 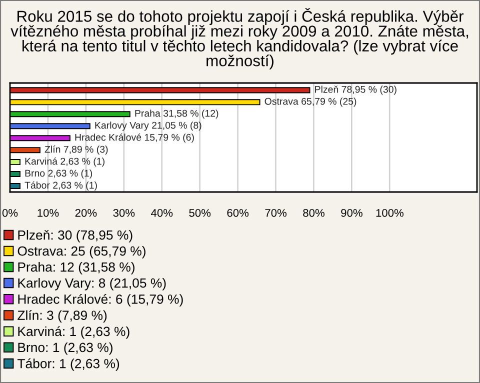 What do you see at coordinates (92, 284) in the screenshot?
I see `legend-label: Karlovy Vary: 8 (21,05 %)` at bounding box center [92, 284].